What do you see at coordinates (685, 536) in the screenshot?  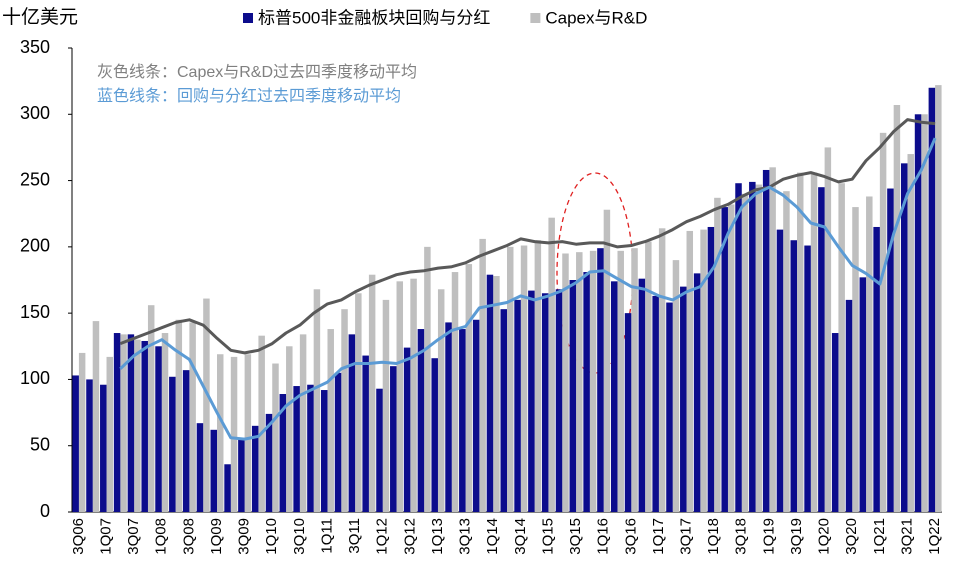 I see `x-tick-label: 3Q17` at bounding box center [685, 536].